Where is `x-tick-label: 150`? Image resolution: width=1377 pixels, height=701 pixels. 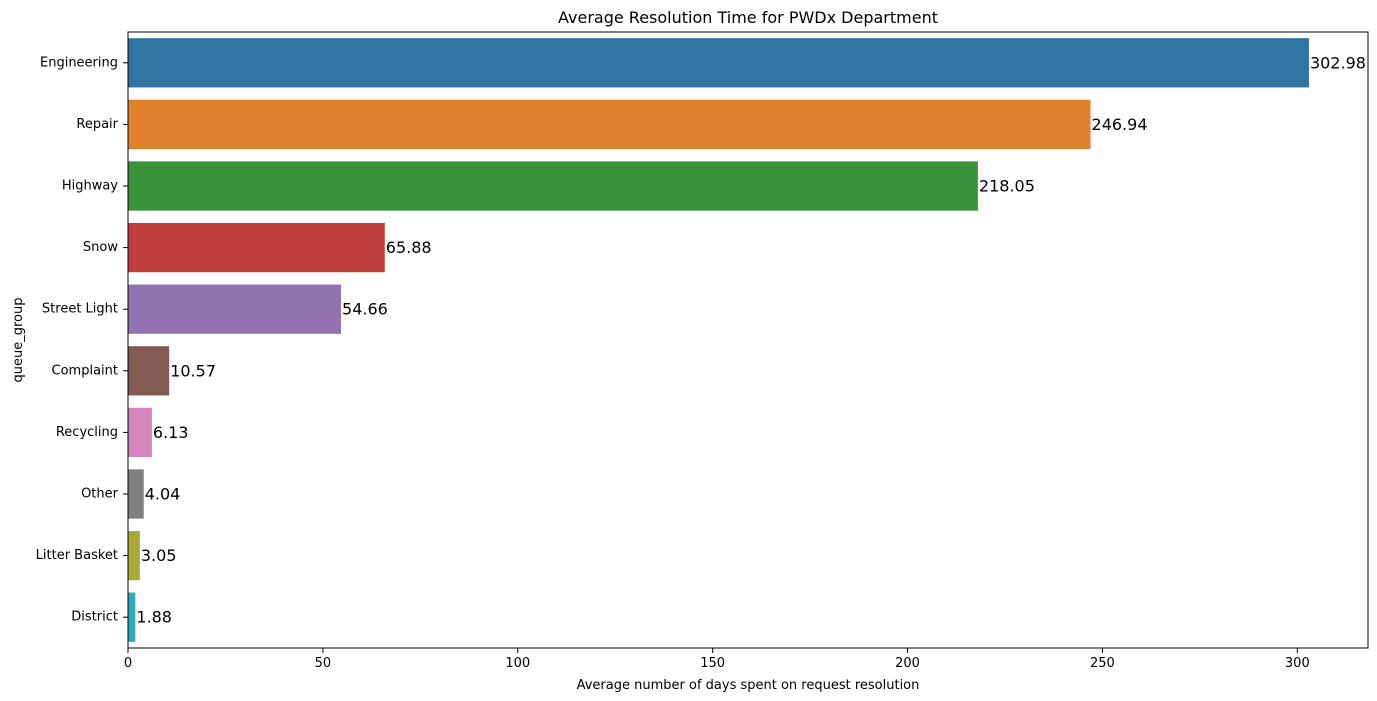 x-tick-label: 150 is located at coordinates (712, 663).